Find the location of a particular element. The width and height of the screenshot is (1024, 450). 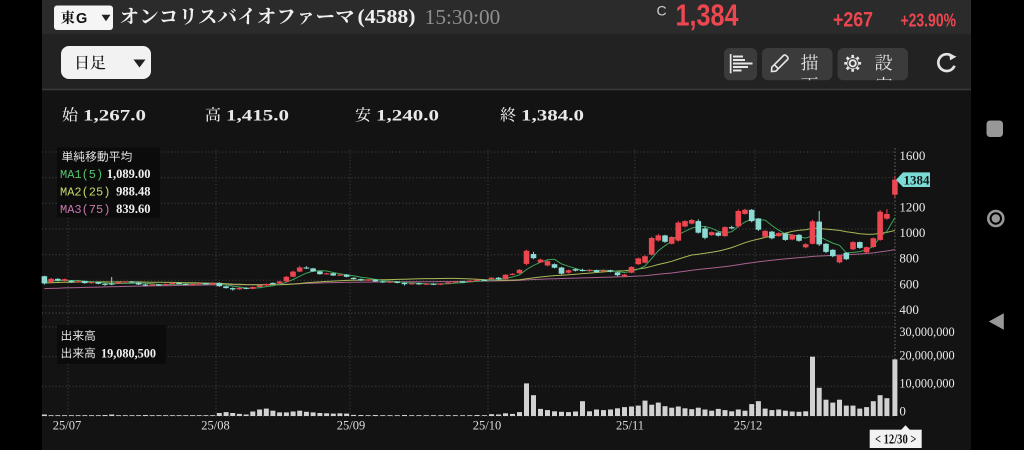

svg-text: C is located at coordinates (662, 10).